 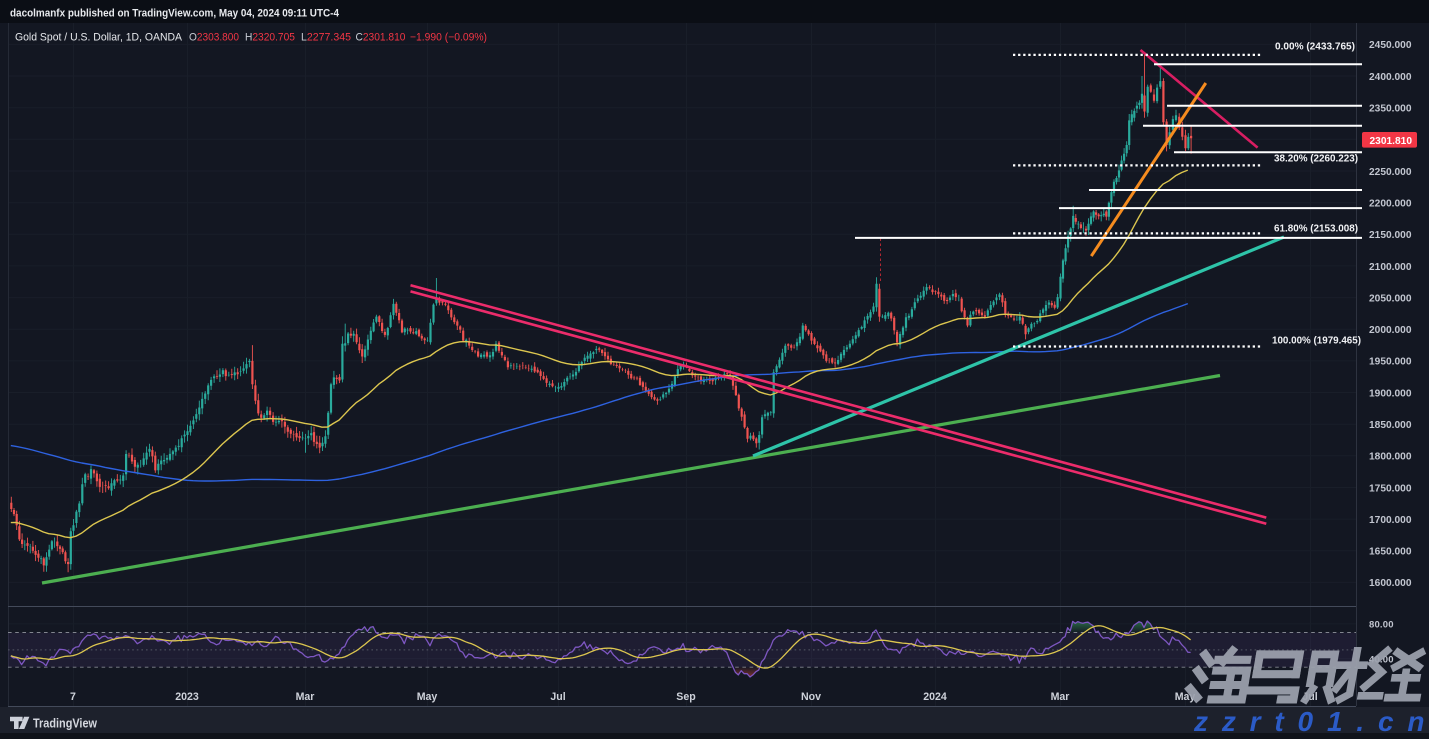 What do you see at coordinates (1391, 141) in the screenshot?
I see `svg-text: 2301.810` at bounding box center [1391, 141].